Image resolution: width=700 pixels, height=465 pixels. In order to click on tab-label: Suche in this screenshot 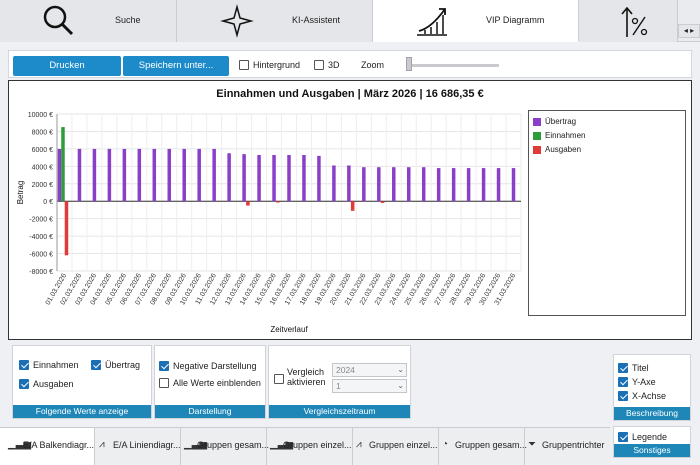, I will do `click(128, 20)`.